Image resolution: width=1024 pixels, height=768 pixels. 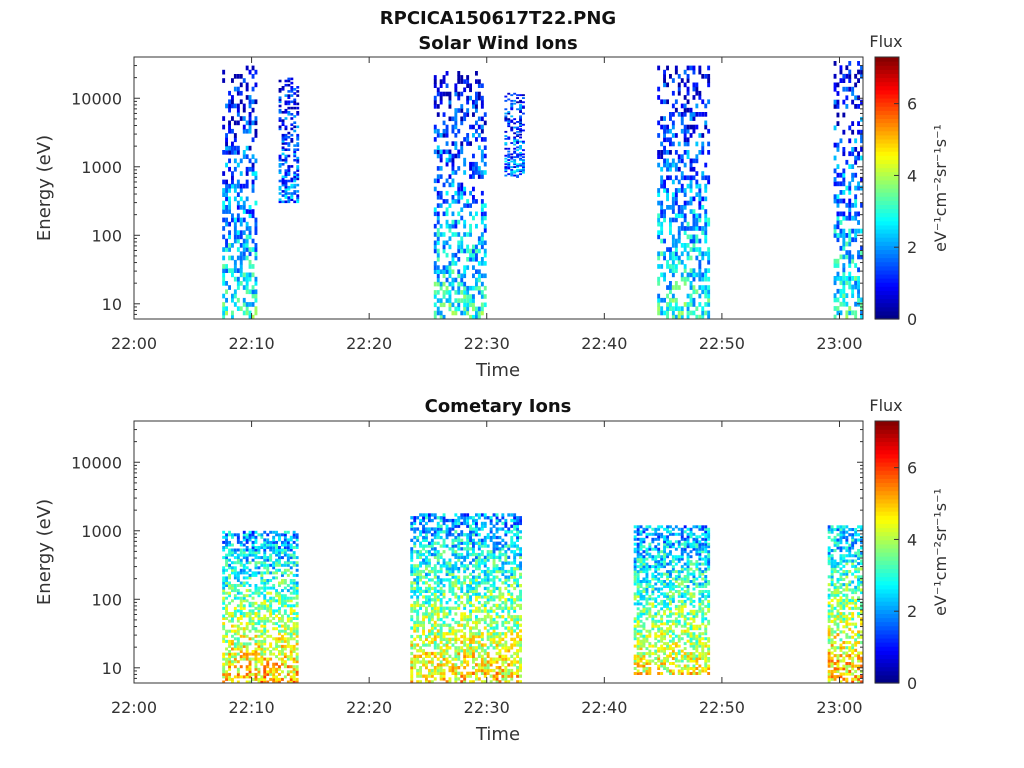 I want to click on x-tick-label: 22:40, so click(x=604, y=343).